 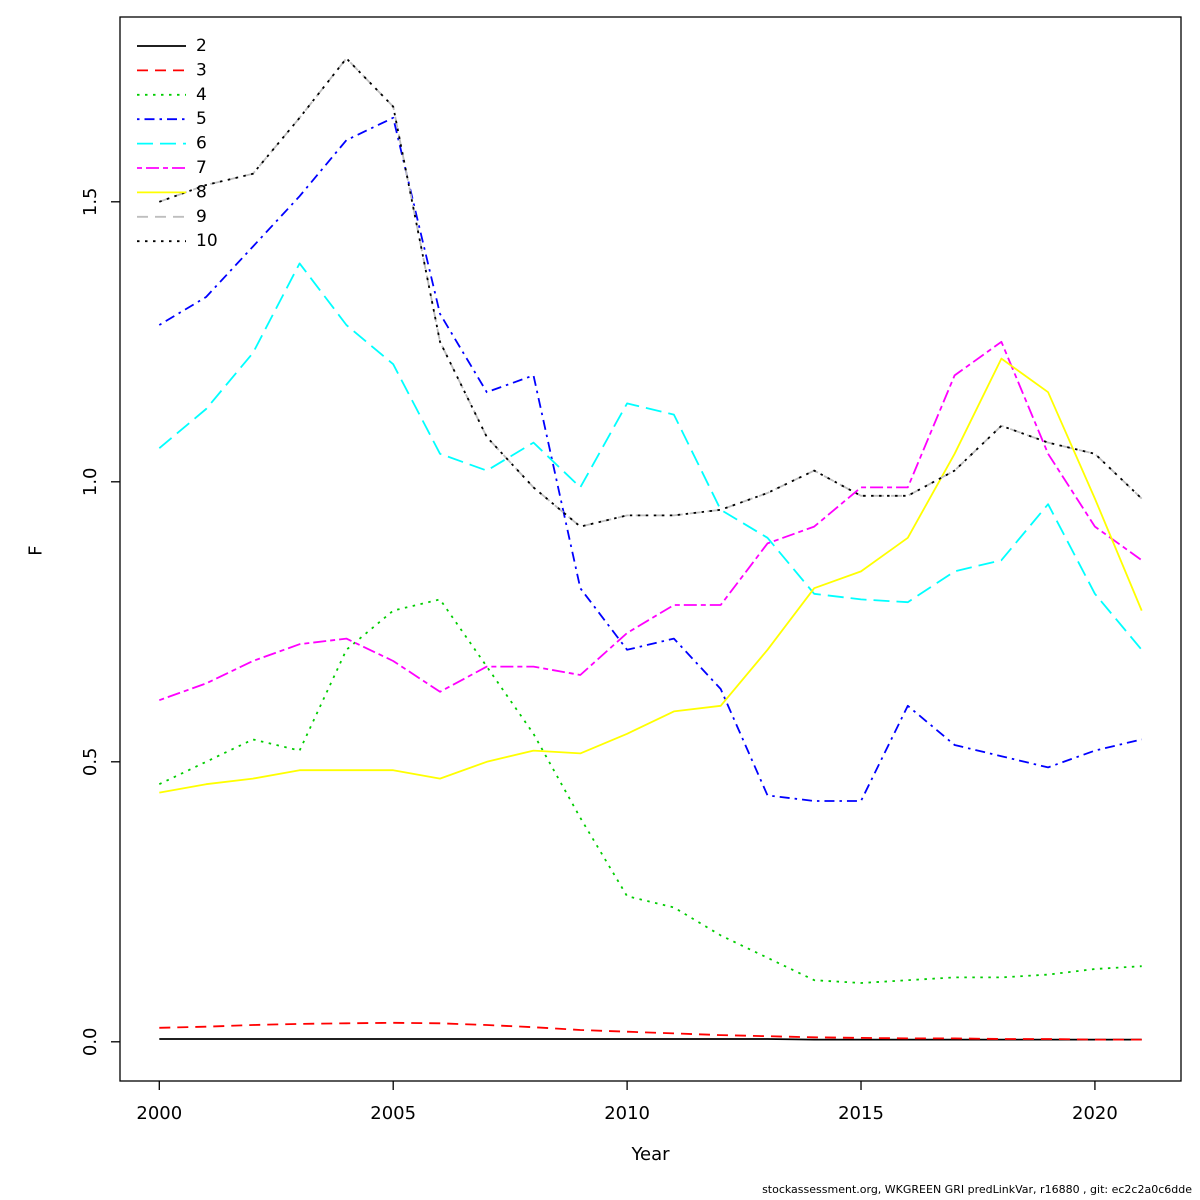 What do you see at coordinates (627, 1113) in the screenshot?
I see `x-axis-tick-label: 2010` at bounding box center [627, 1113].